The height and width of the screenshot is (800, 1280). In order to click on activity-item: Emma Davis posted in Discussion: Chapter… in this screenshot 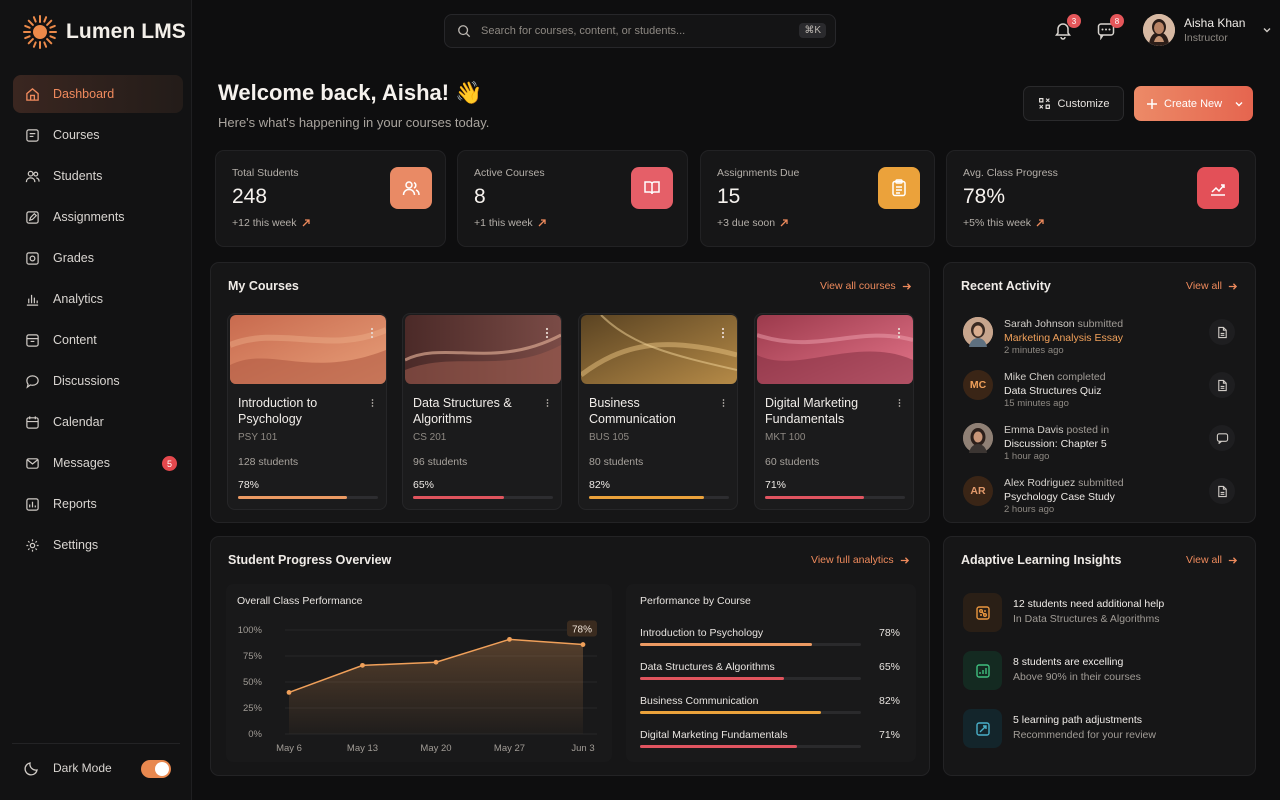, I will do `click(1103, 445)`.